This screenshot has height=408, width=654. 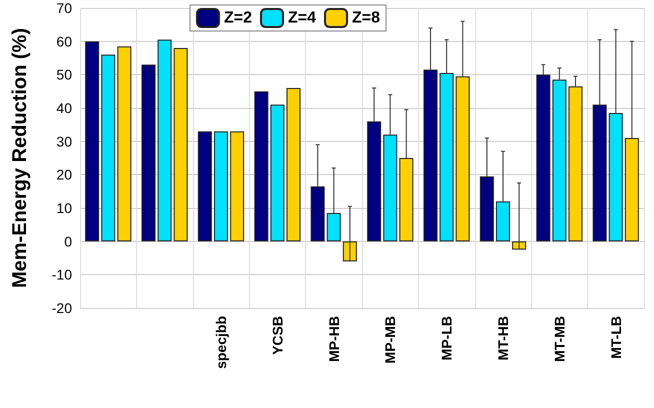 I want to click on x-tick-label: MT-HB, so click(x=503, y=338).